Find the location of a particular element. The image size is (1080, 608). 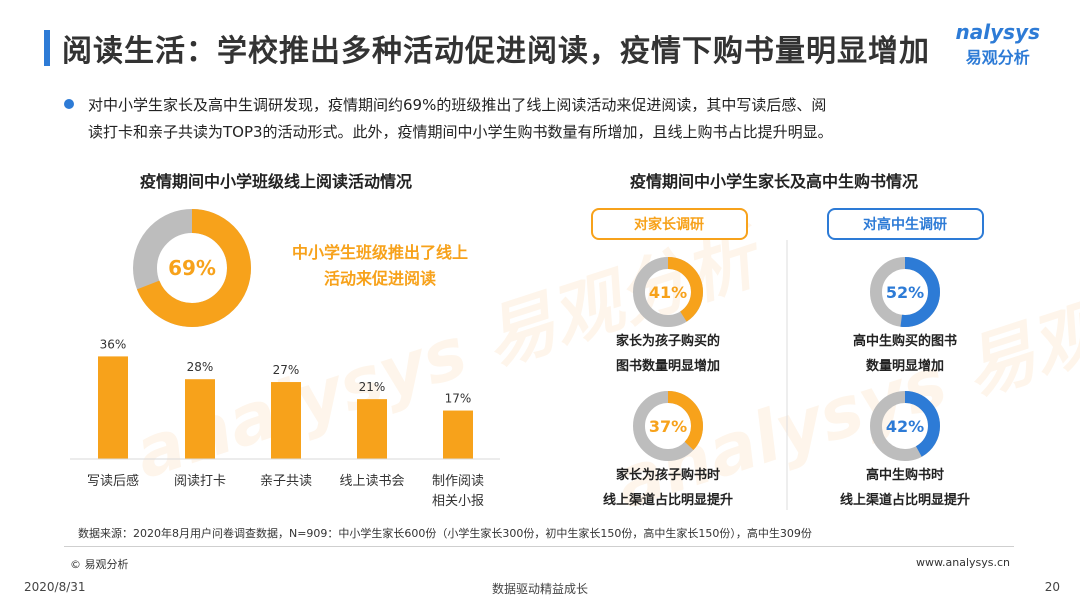

bar-category-label-5: 制作阅读 is located at coordinates (458, 481).